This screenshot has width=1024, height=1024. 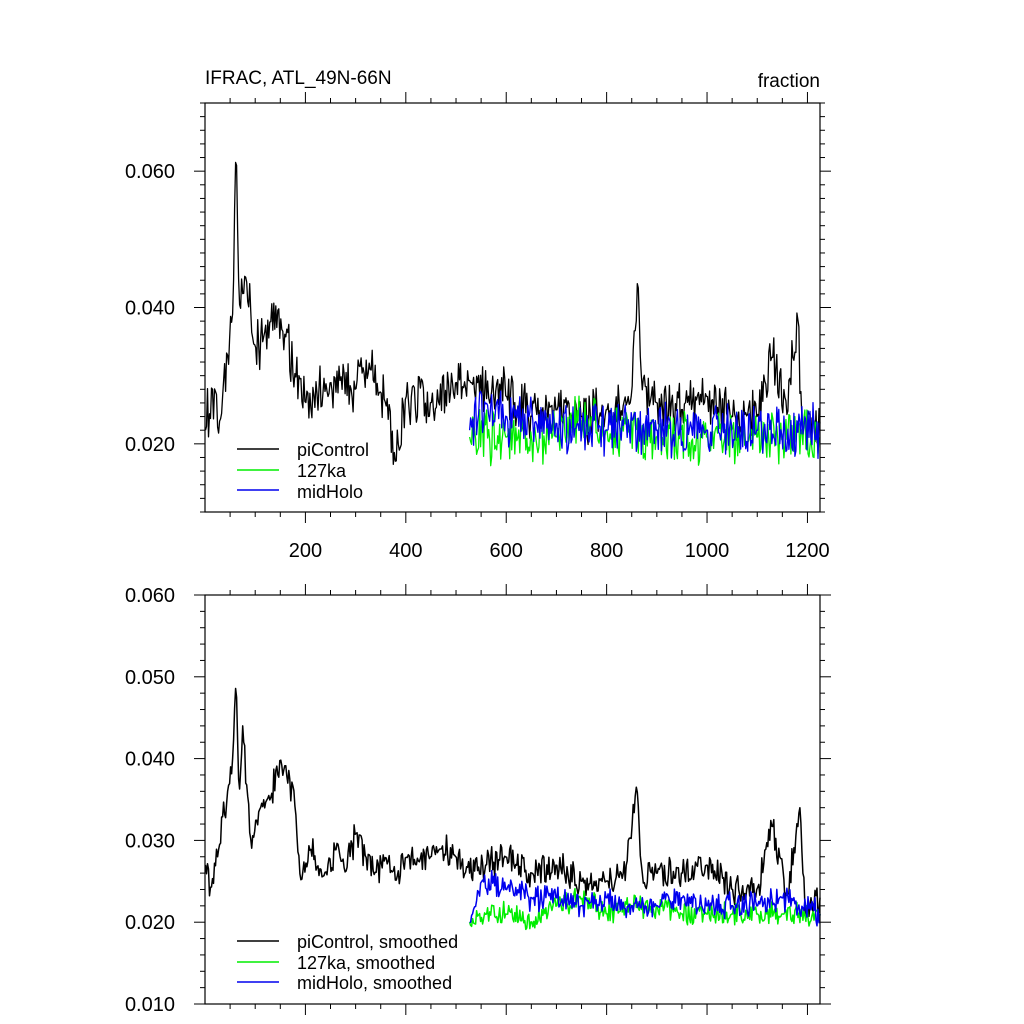 What do you see at coordinates (305, 551) in the screenshot?
I see `x-tick-label: 200` at bounding box center [305, 551].